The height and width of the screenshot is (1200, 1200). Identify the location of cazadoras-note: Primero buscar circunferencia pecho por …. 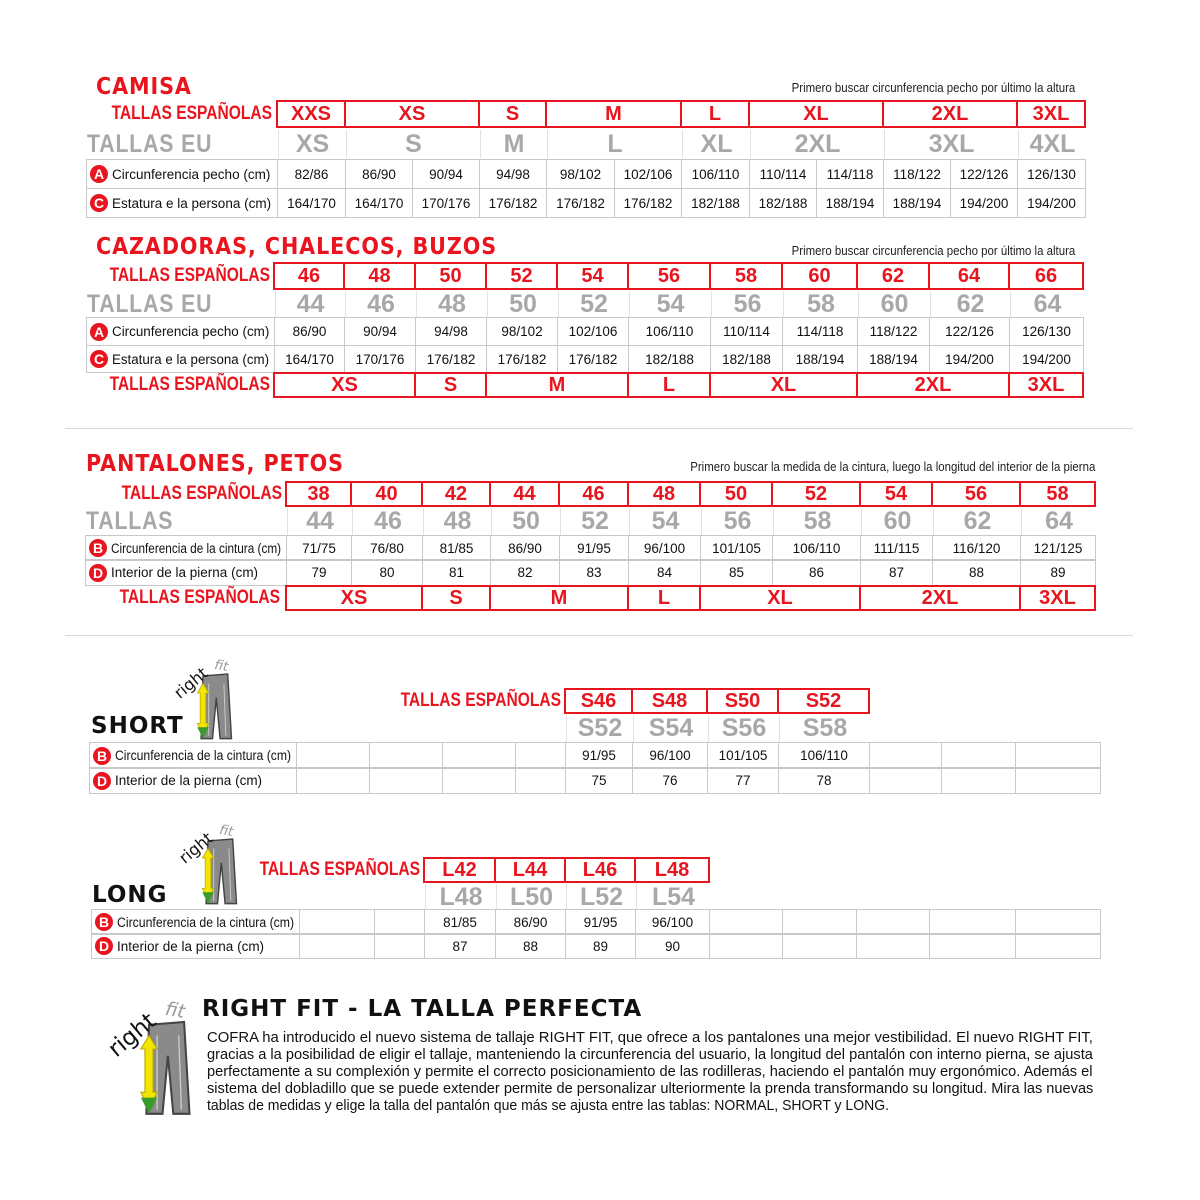
(933, 250).